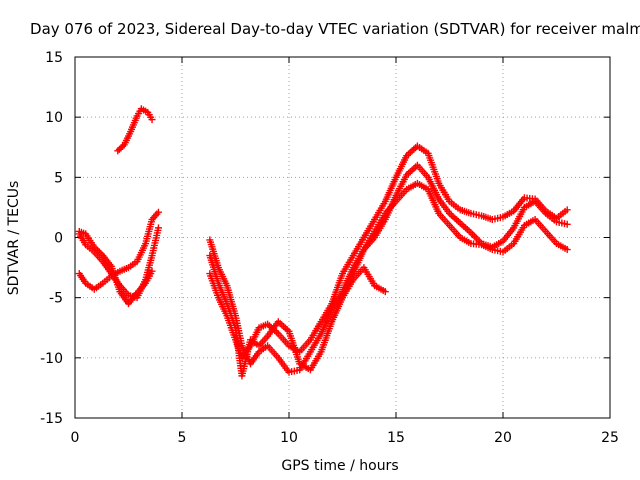 The height and width of the screenshot is (480, 640). What do you see at coordinates (339, 466) in the screenshot?
I see `x-axis-label: GPS time / hours` at bounding box center [339, 466].